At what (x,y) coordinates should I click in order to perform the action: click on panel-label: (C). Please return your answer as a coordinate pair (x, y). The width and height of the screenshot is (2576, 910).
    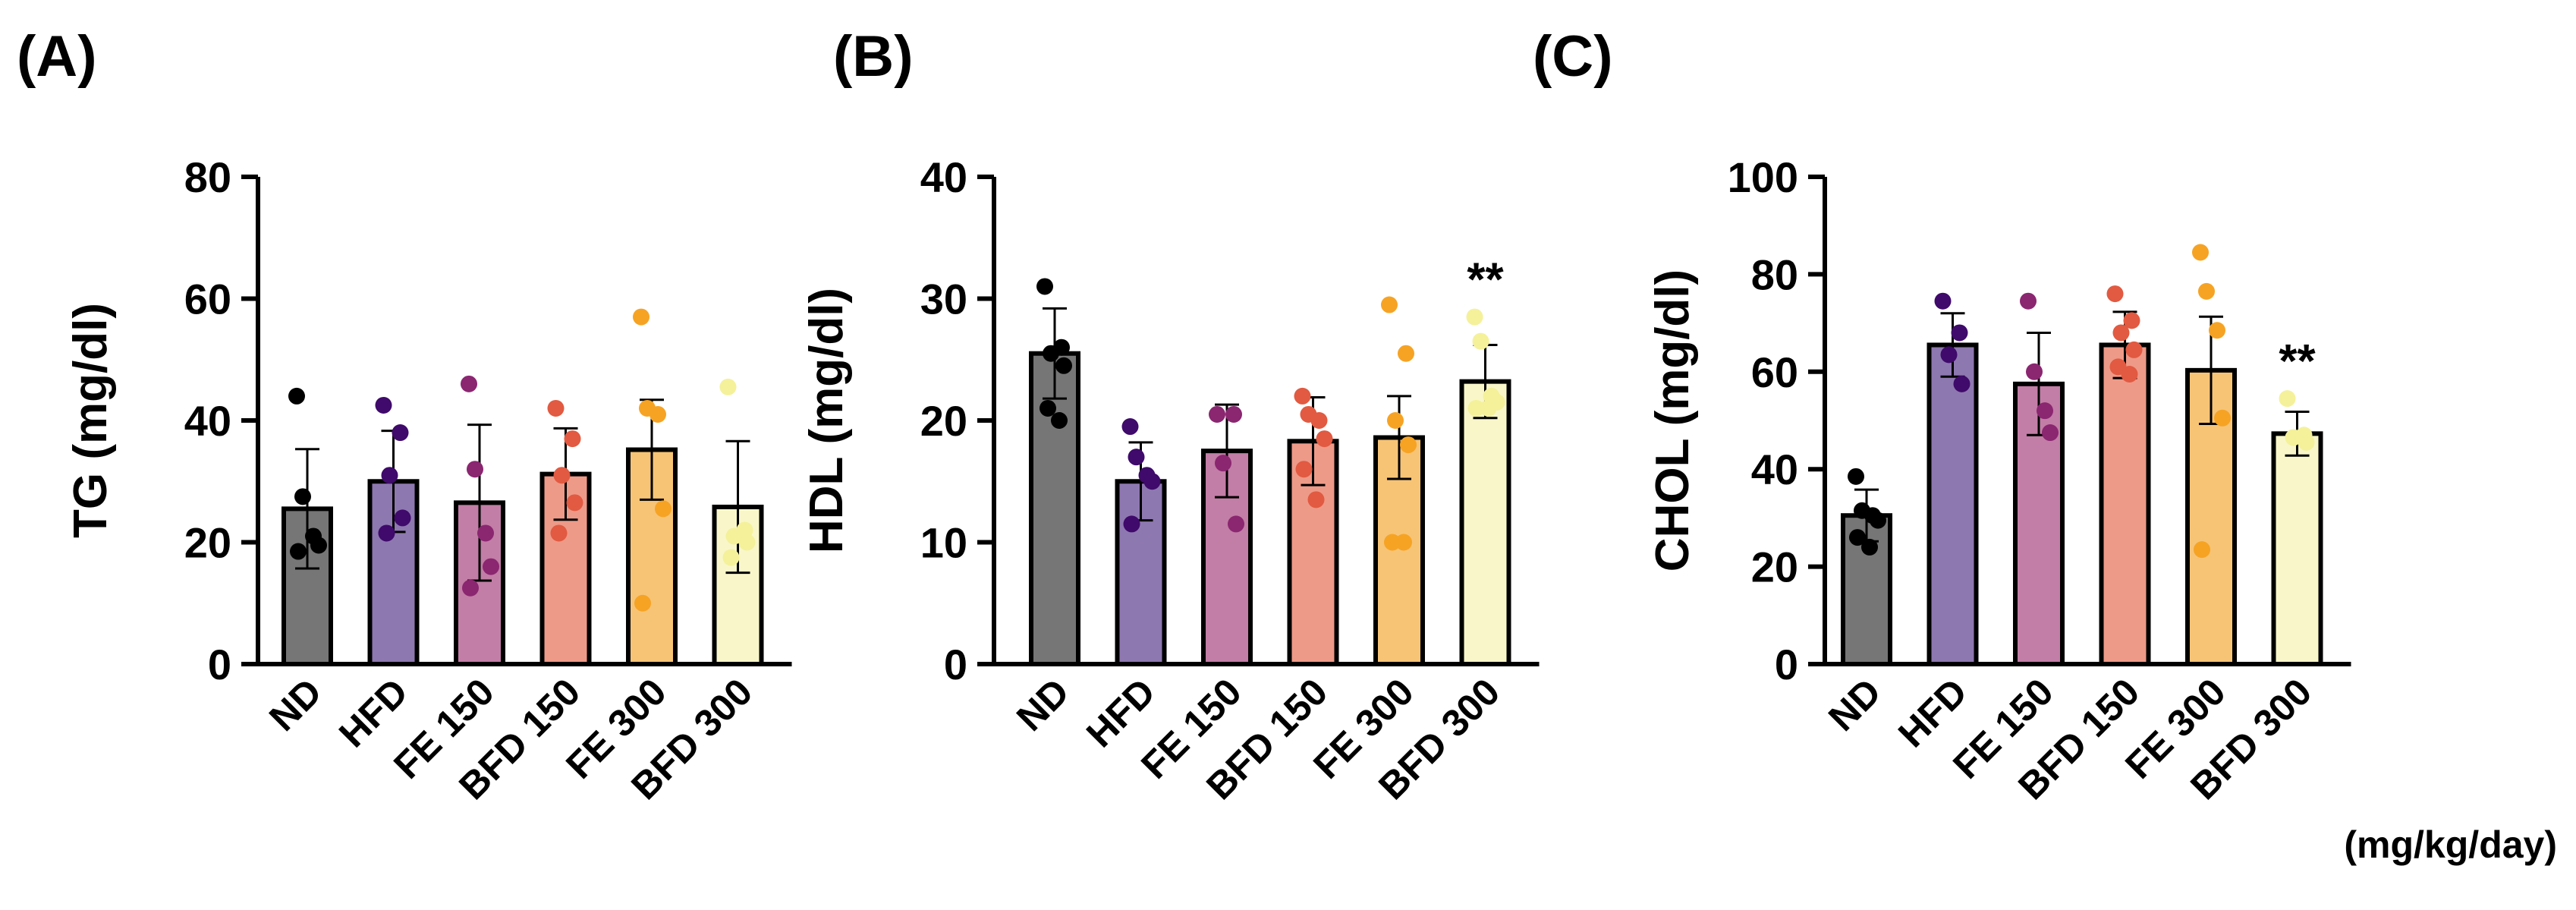
    Looking at the image, I should click on (1573, 56).